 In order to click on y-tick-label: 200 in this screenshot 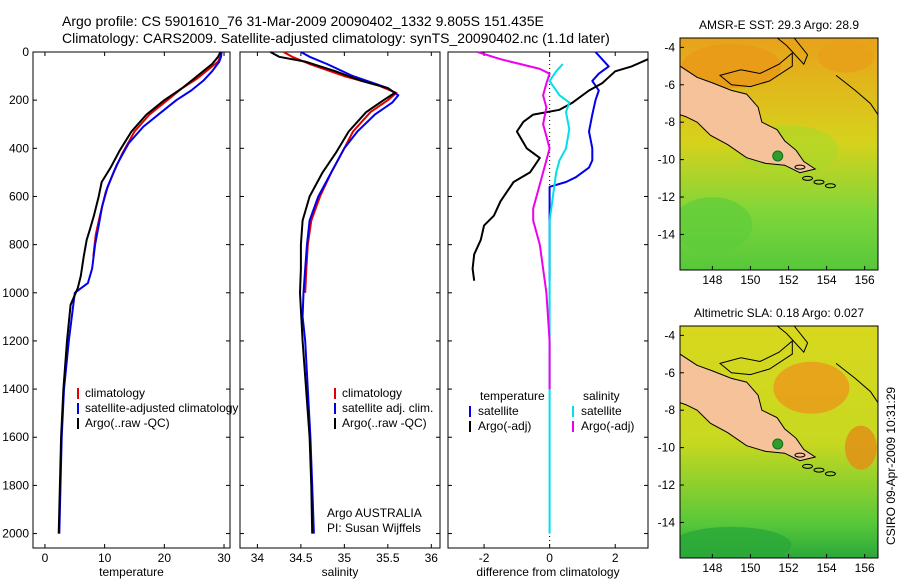, I will do `click(19, 100)`.